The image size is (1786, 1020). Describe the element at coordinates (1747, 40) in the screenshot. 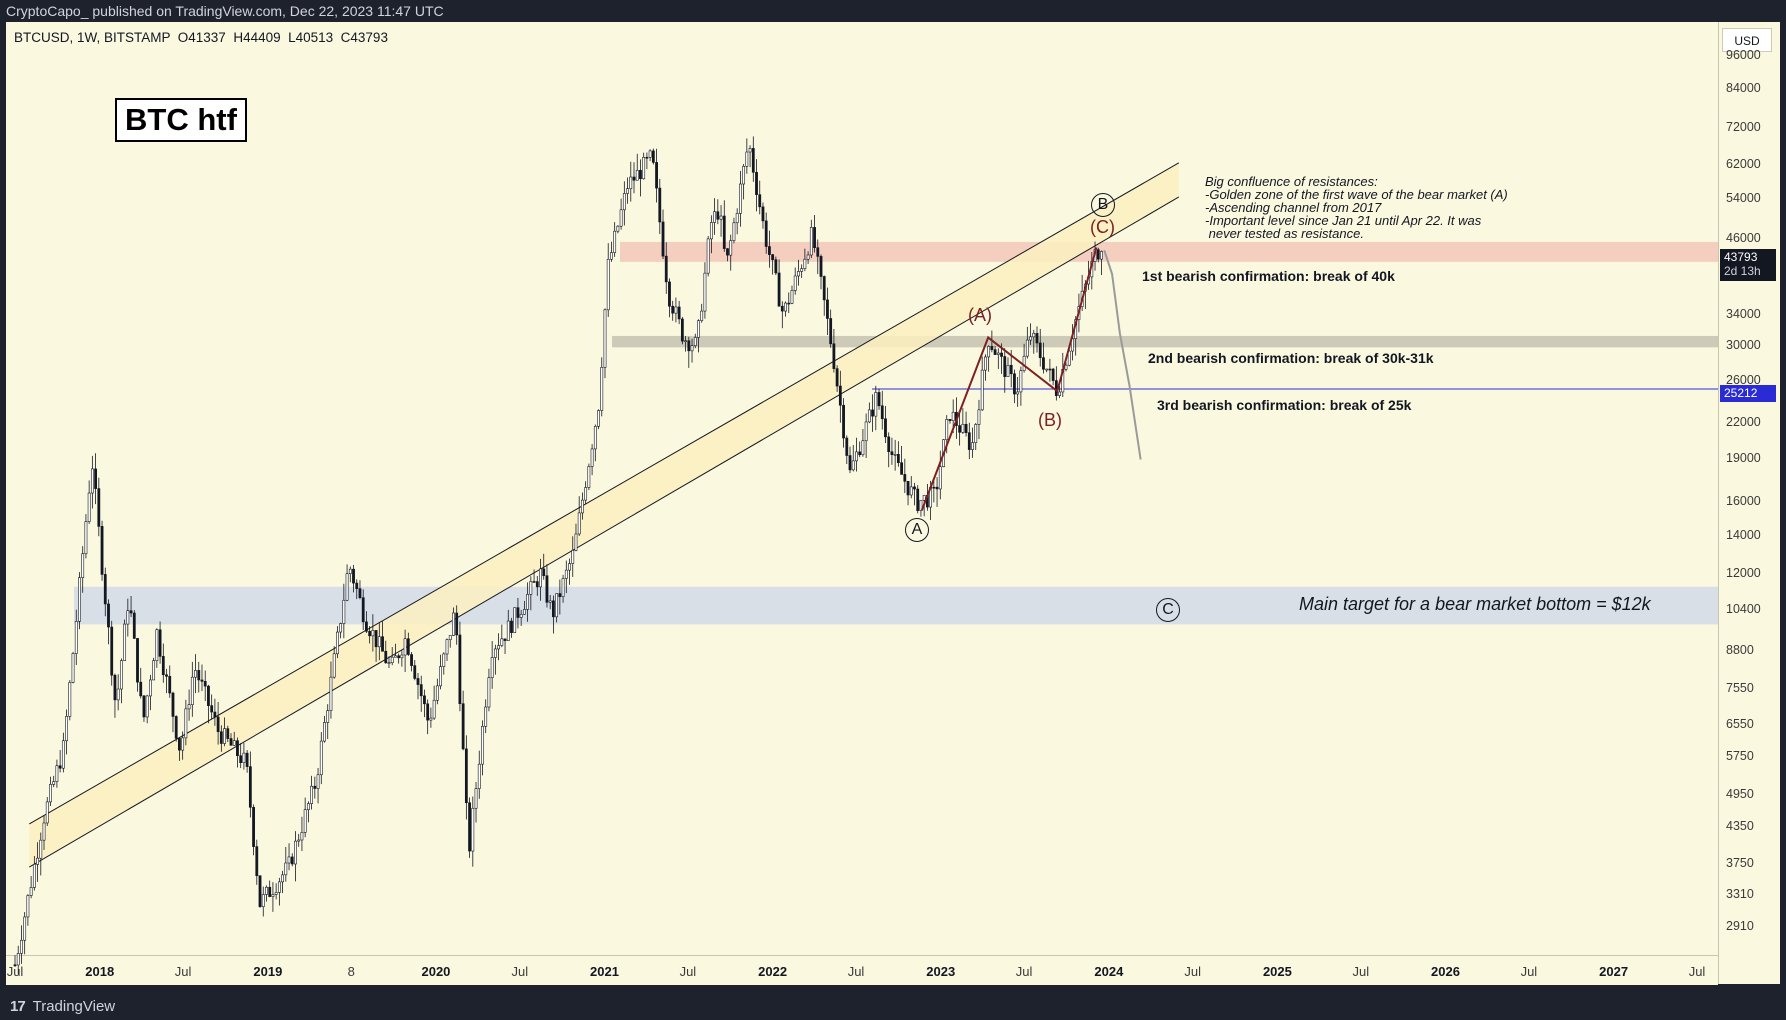

I see `currency-button: USD` at that location.